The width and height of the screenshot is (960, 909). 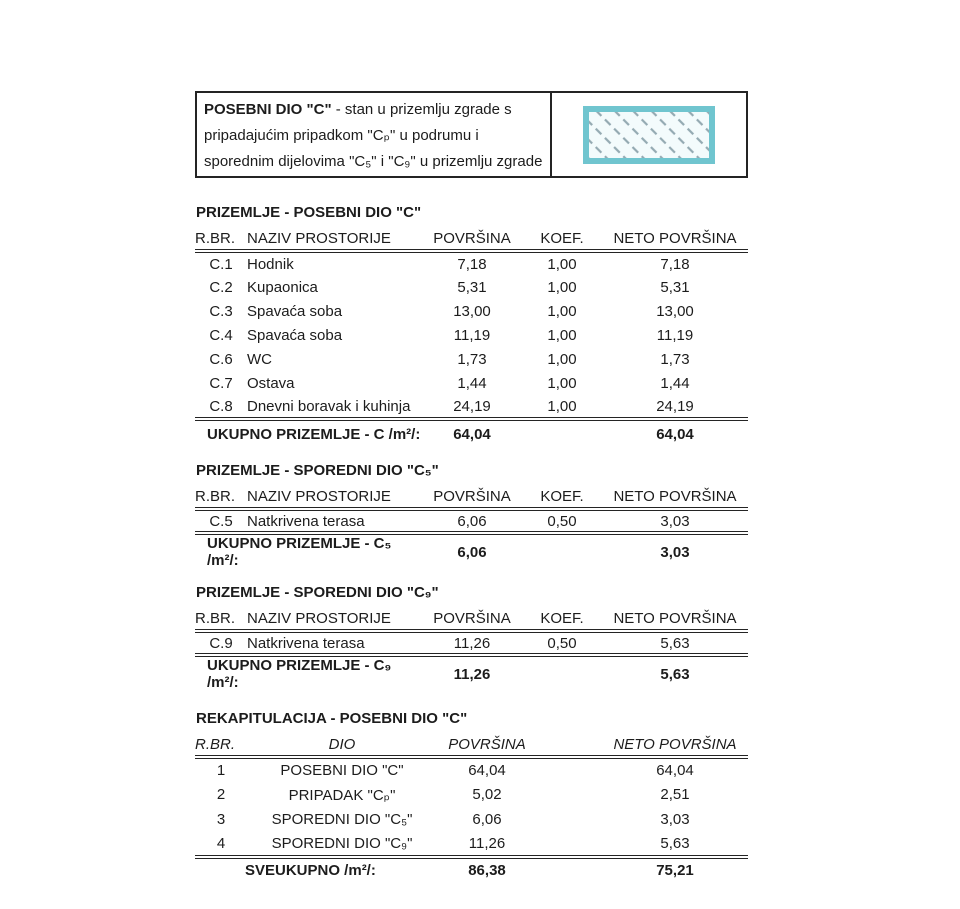 What do you see at coordinates (282, 287) in the screenshot?
I see `cell-naziv: Kupaonica` at bounding box center [282, 287].